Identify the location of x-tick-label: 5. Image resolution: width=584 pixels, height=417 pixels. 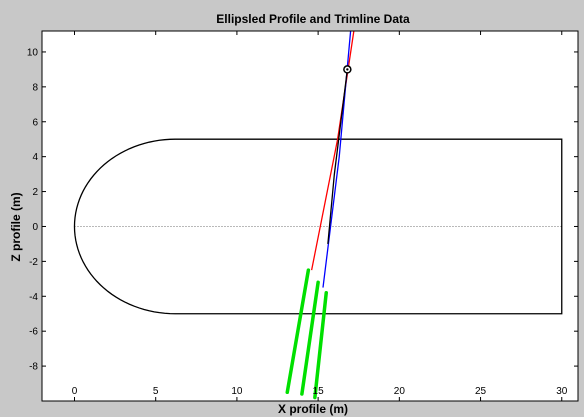
(156, 391).